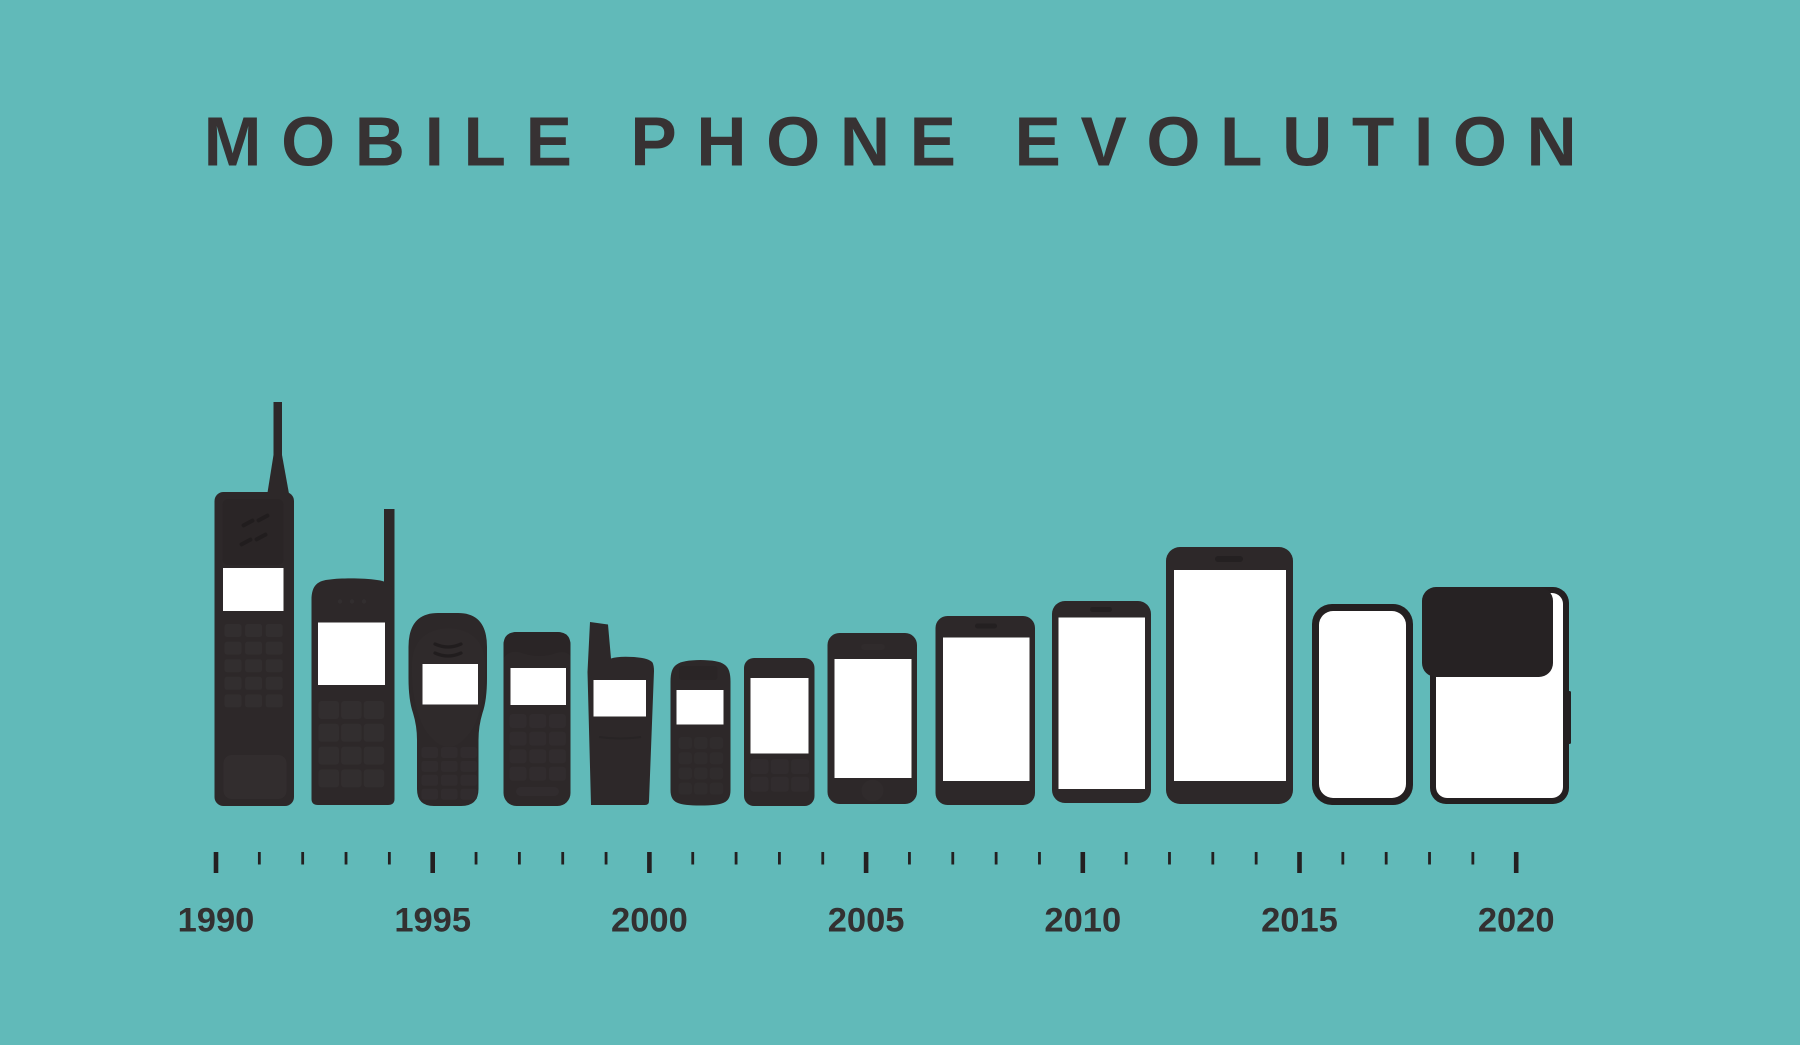 This screenshot has width=1800, height=1045. I want to click on svg-text: 2000, so click(649, 921).